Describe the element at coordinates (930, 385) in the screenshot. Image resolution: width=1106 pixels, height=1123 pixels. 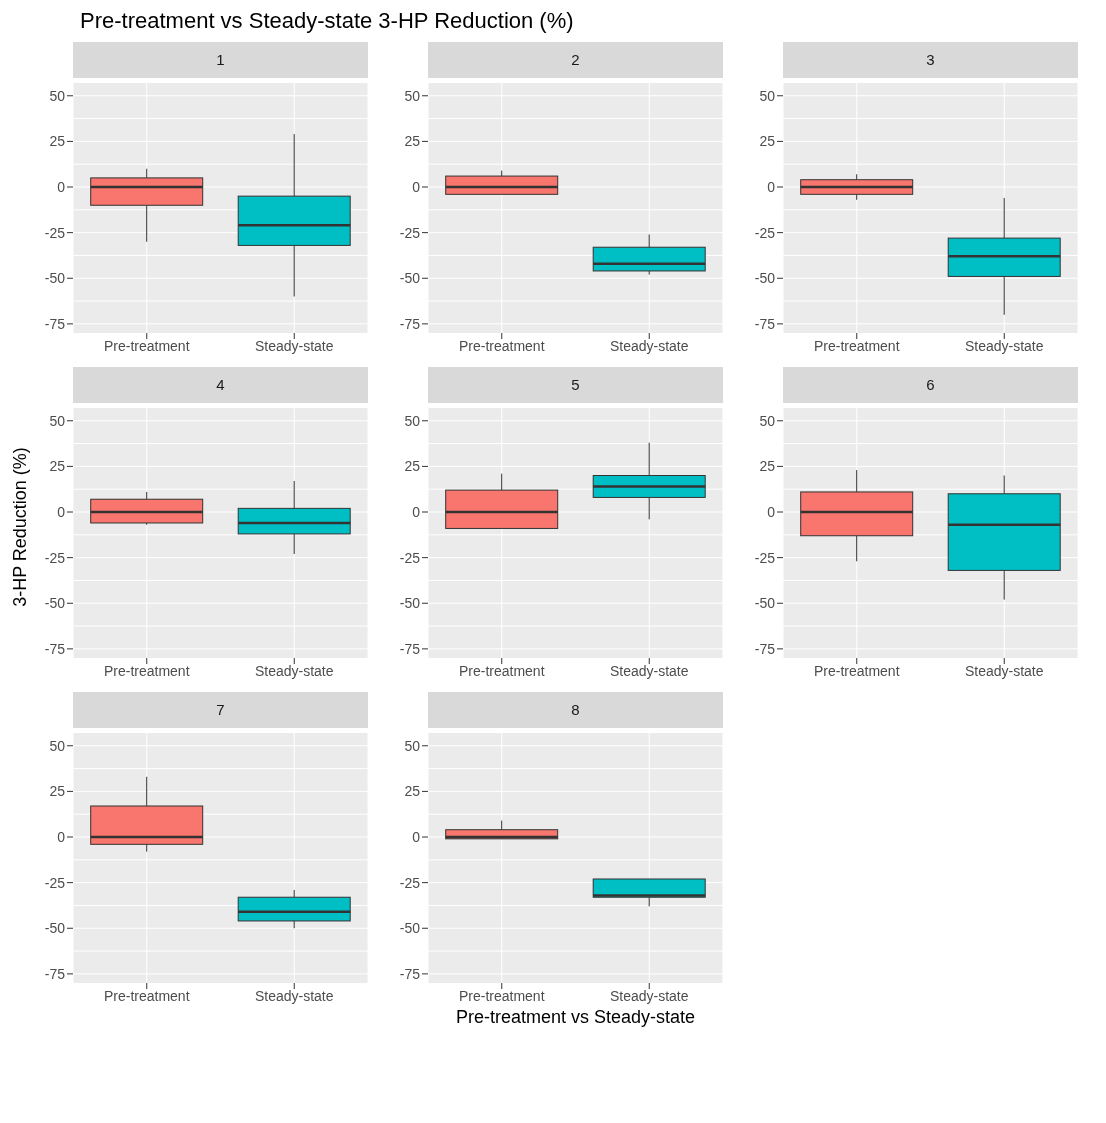
I see `chart-title: 6` at that location.